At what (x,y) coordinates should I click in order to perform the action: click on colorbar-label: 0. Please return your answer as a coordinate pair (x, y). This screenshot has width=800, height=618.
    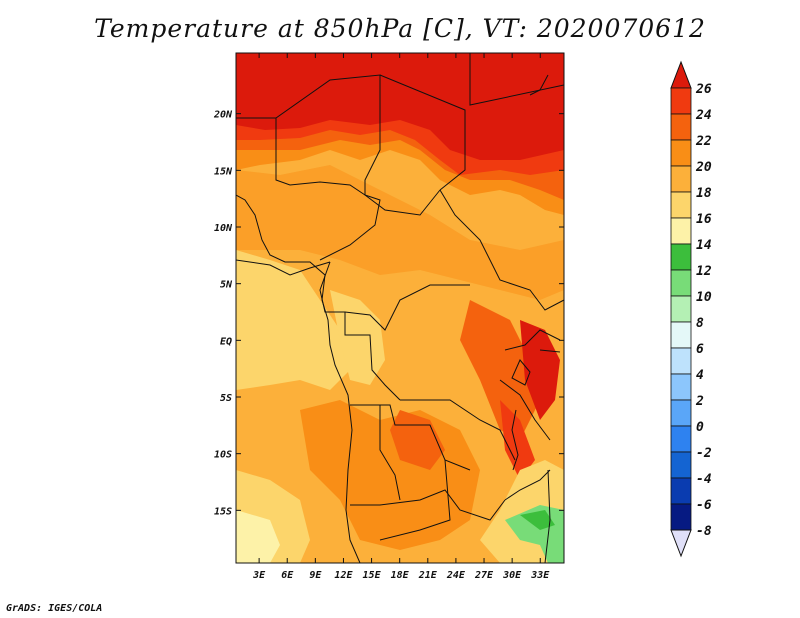
    Looking at the image, I should click on (700, 427).